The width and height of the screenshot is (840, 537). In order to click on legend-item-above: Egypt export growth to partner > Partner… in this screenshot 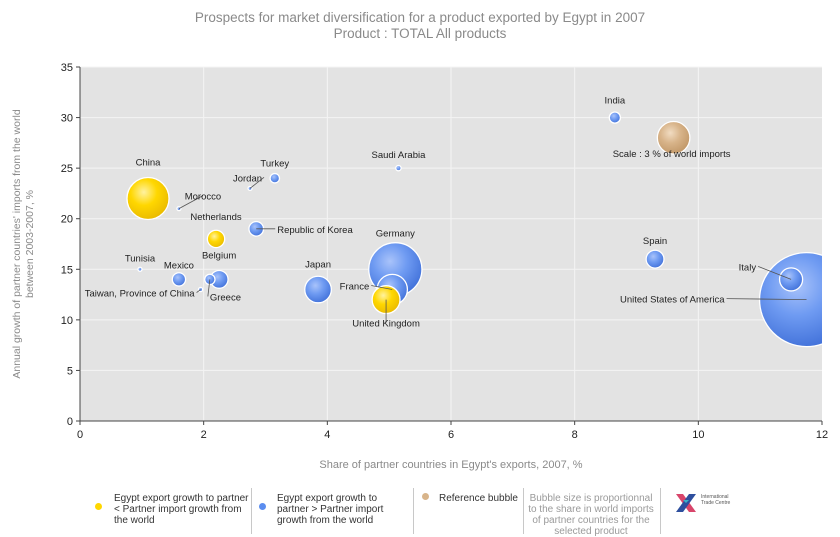, I will do `click(334, 511)`.